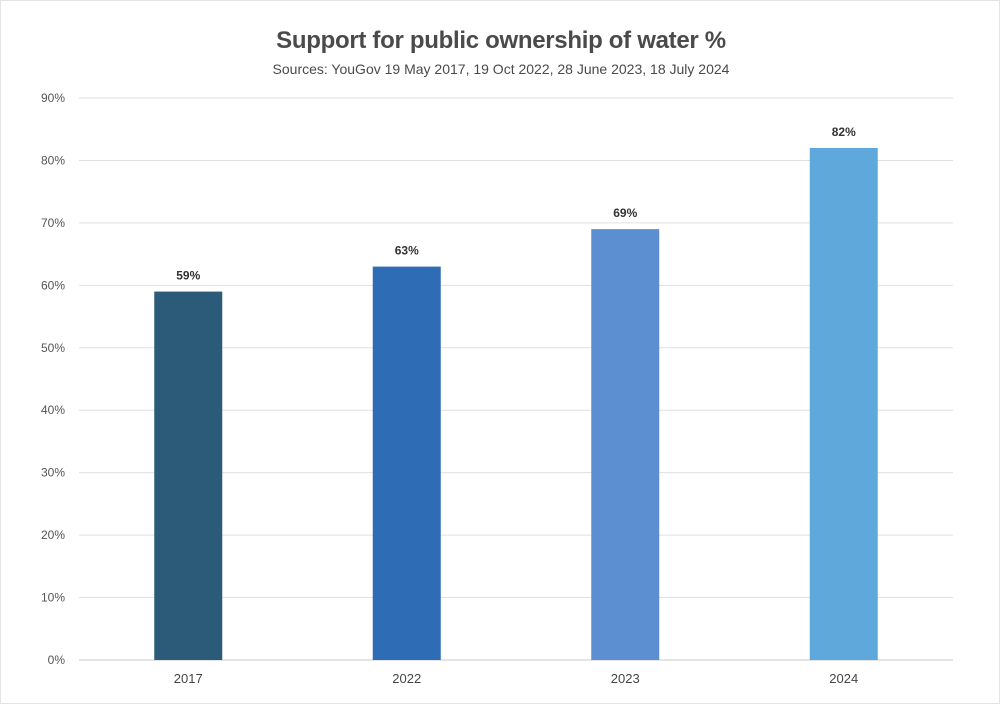  Describe the element at coordinates (843, 403) in the screenshot. I see `bar-2024` at that location.